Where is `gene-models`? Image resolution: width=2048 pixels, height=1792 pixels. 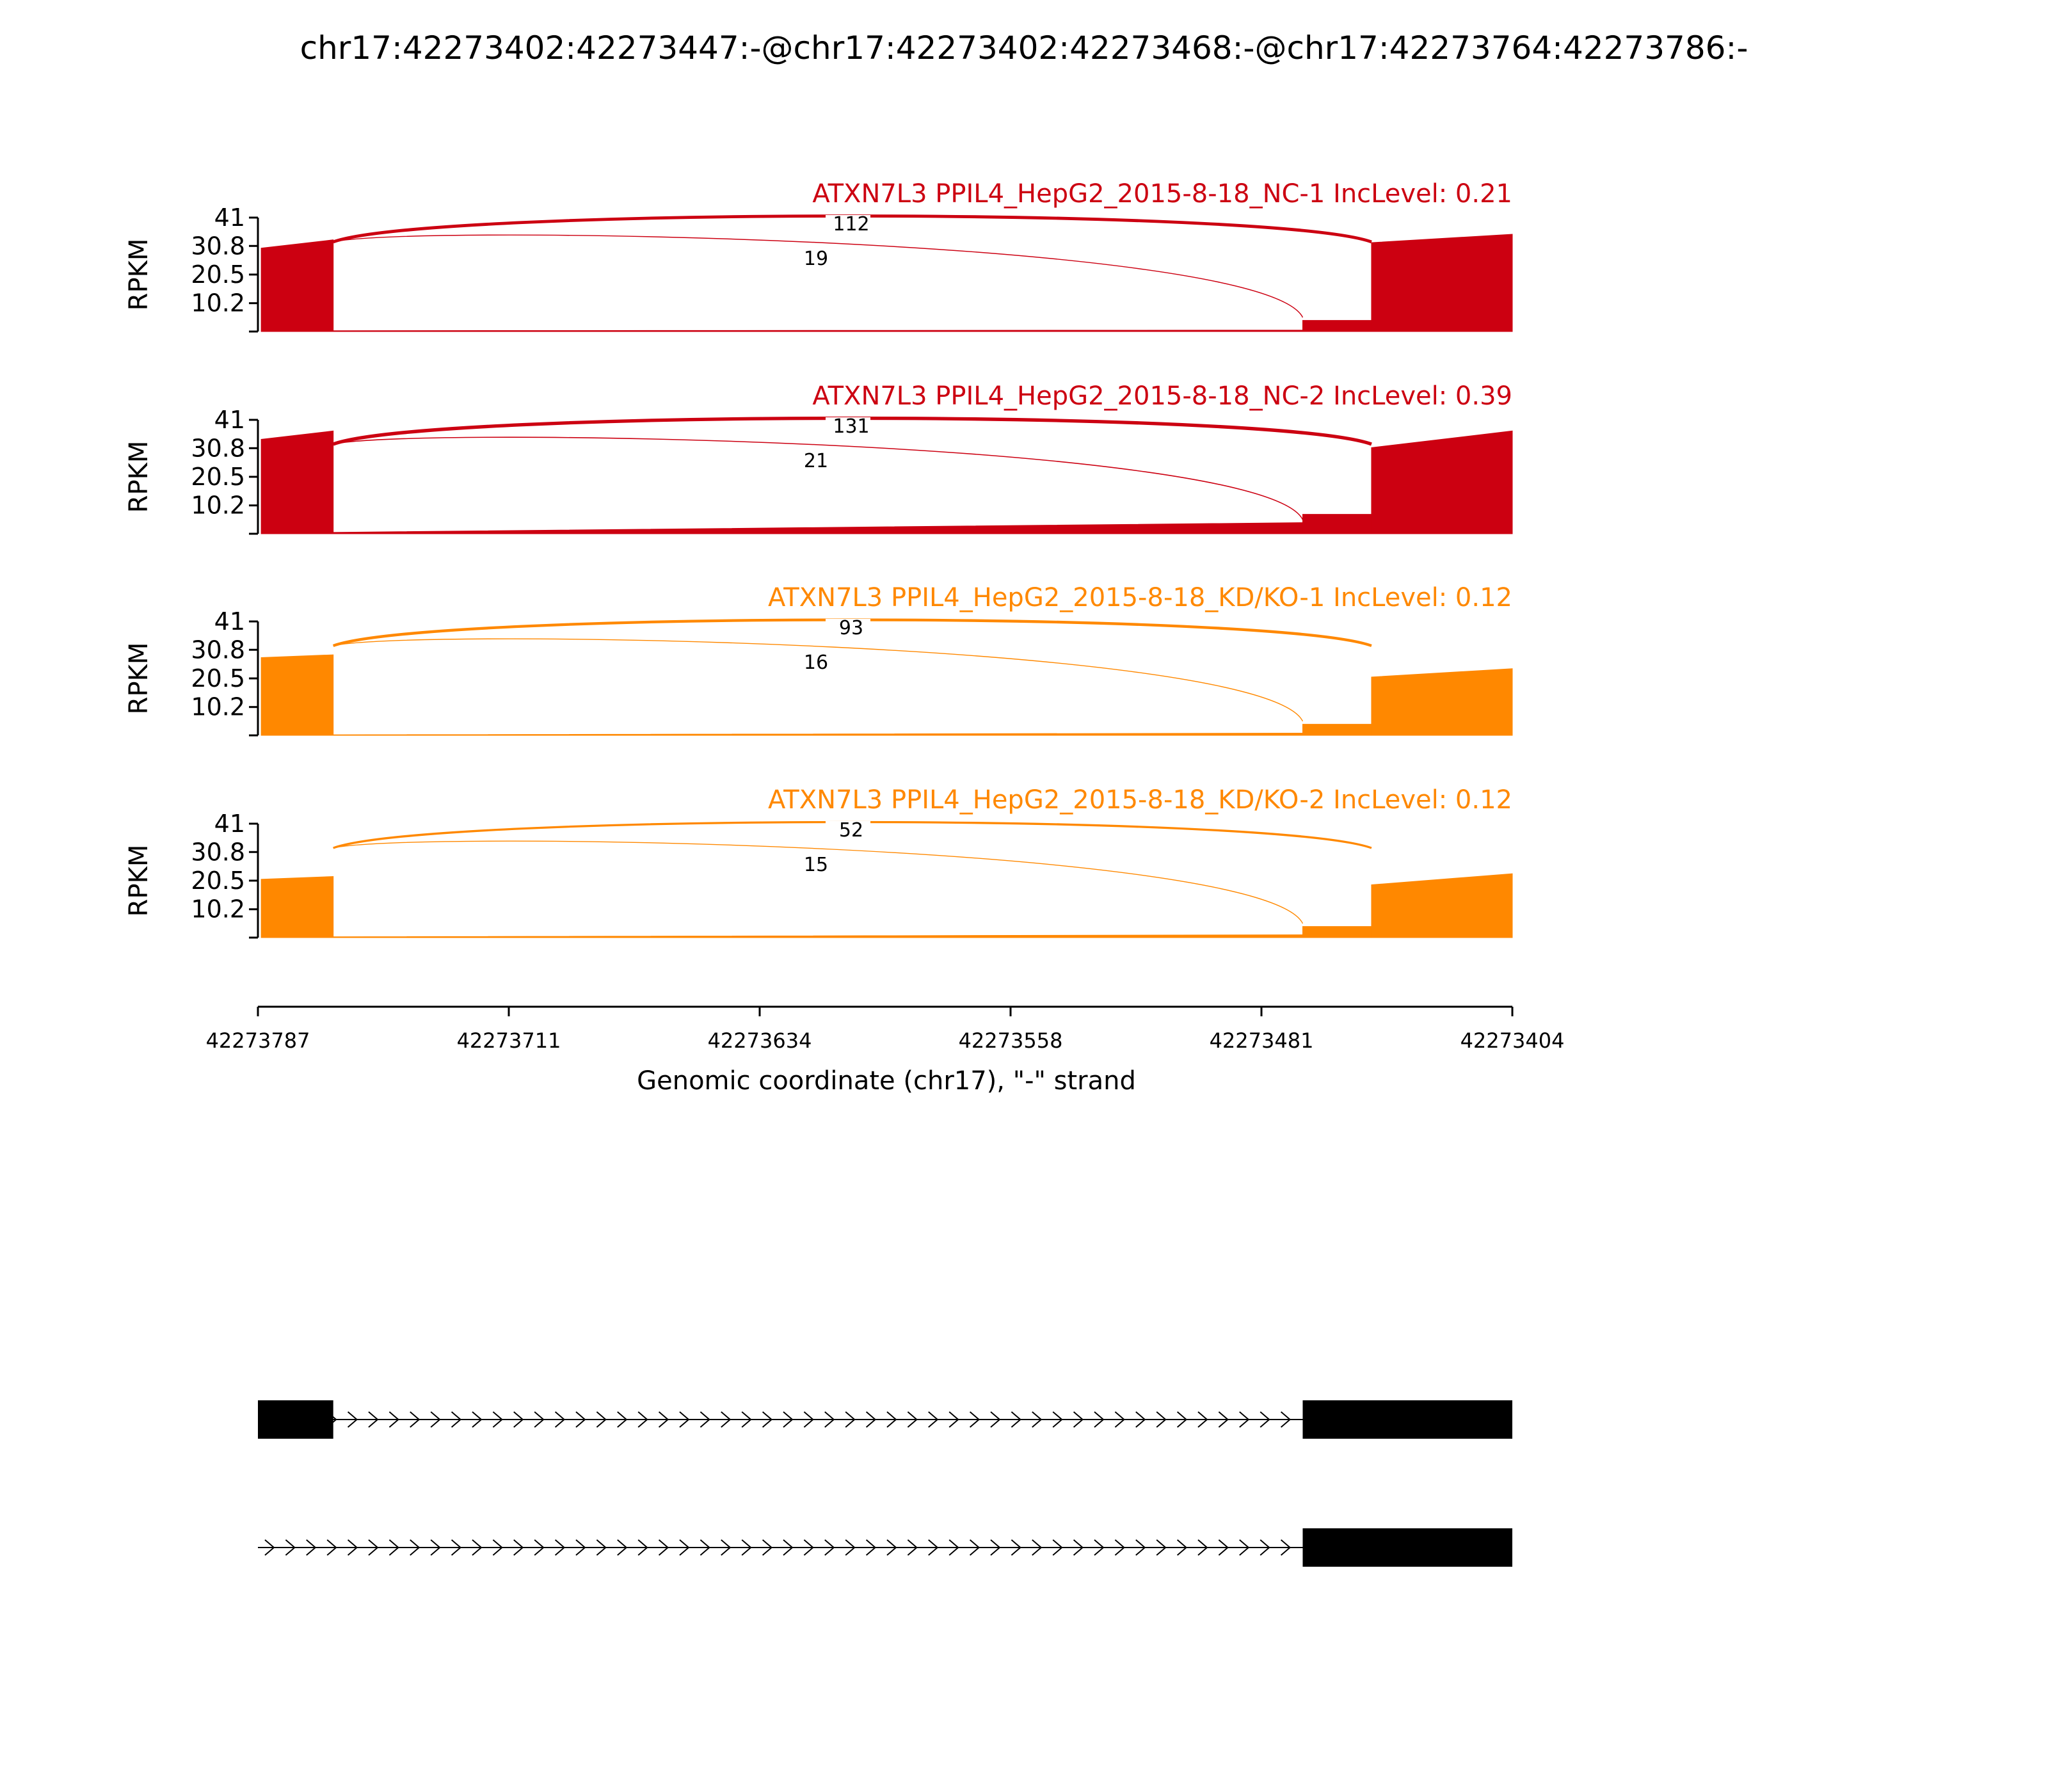
gene-models is located at coordinates (885, 1483).